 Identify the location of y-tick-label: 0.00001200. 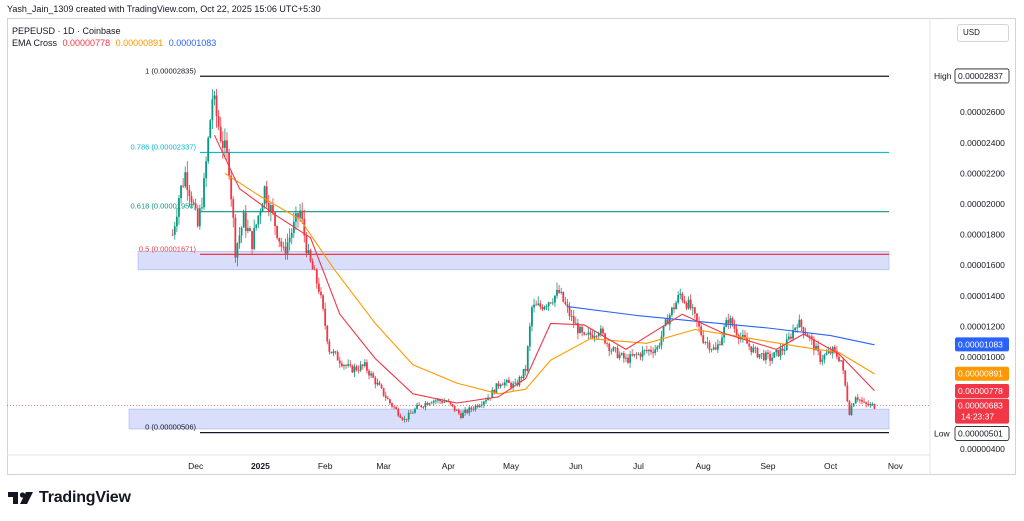
(982, 326).